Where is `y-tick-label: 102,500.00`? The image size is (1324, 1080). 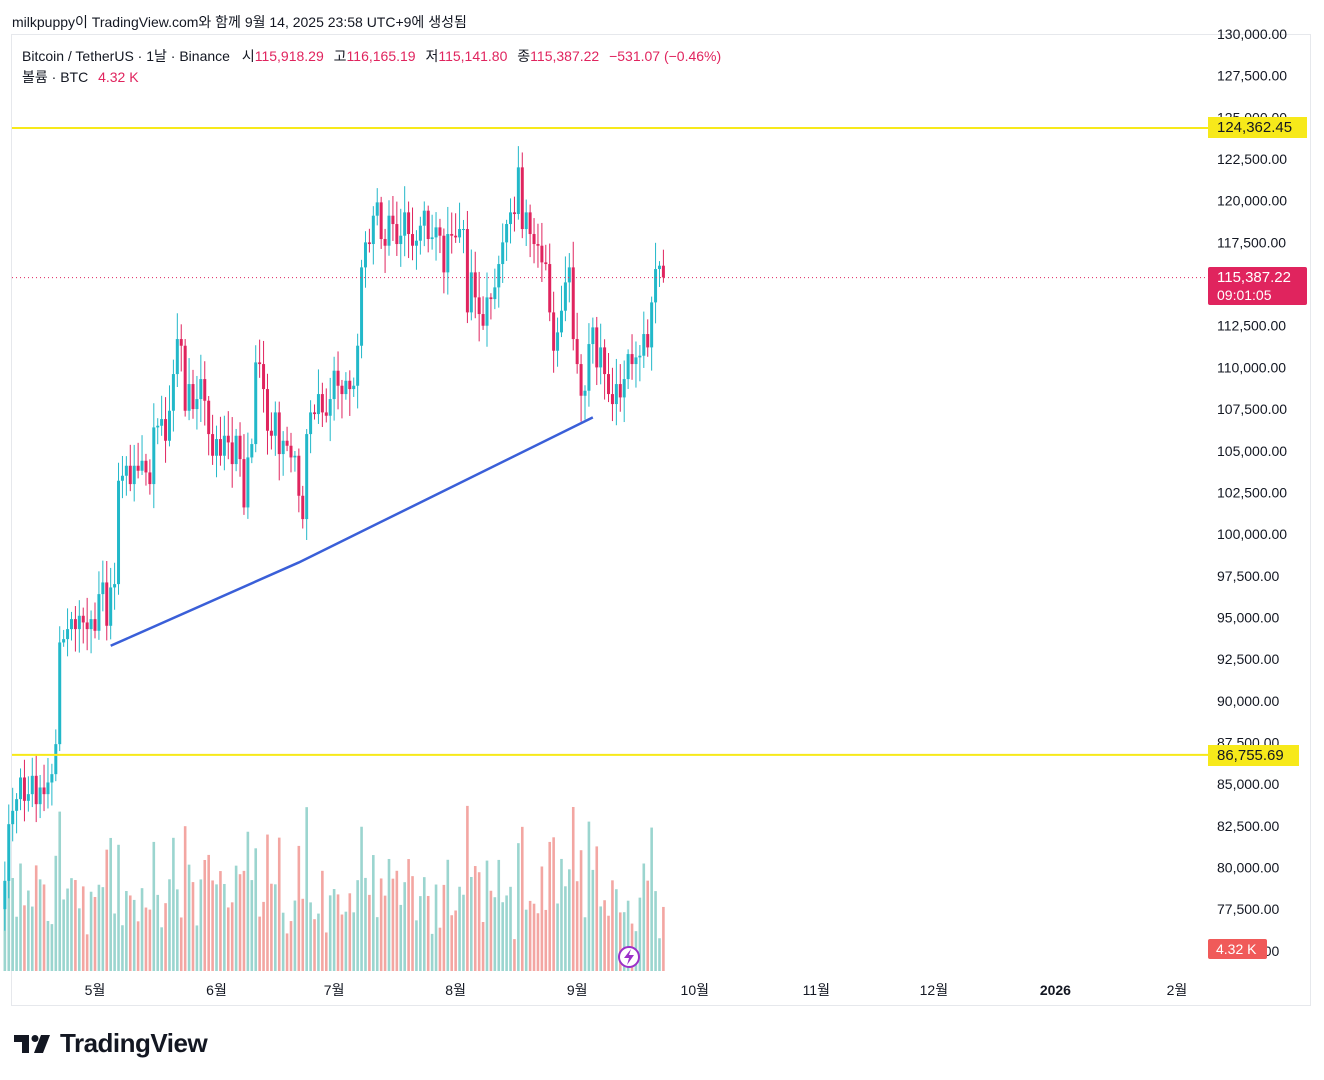 y-tick-label: 102,500.00 is located at coordinates (1252, 492).